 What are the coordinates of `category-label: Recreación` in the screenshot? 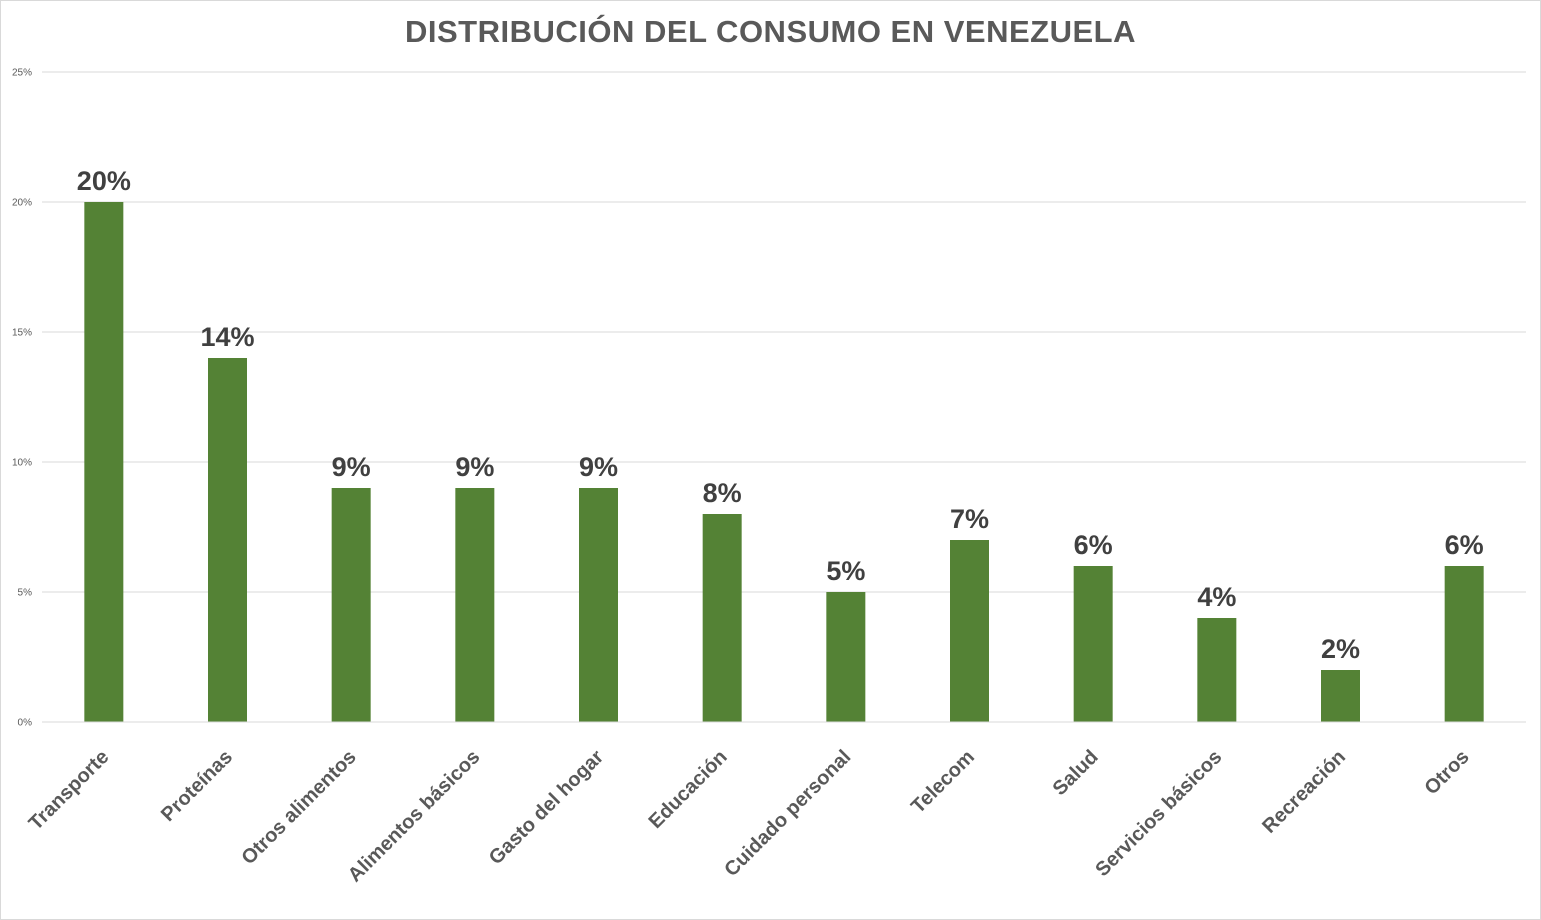 It's located at (1304, 792).